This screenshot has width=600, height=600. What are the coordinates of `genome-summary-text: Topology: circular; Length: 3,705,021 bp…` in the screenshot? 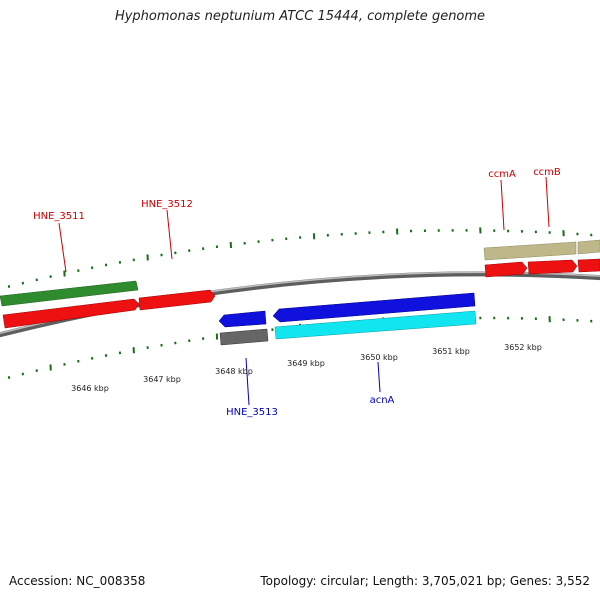 It's located at (425, 581).